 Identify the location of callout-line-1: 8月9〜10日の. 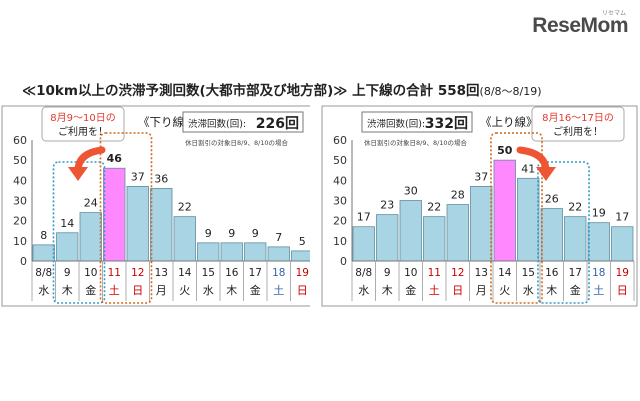
(82, 118).